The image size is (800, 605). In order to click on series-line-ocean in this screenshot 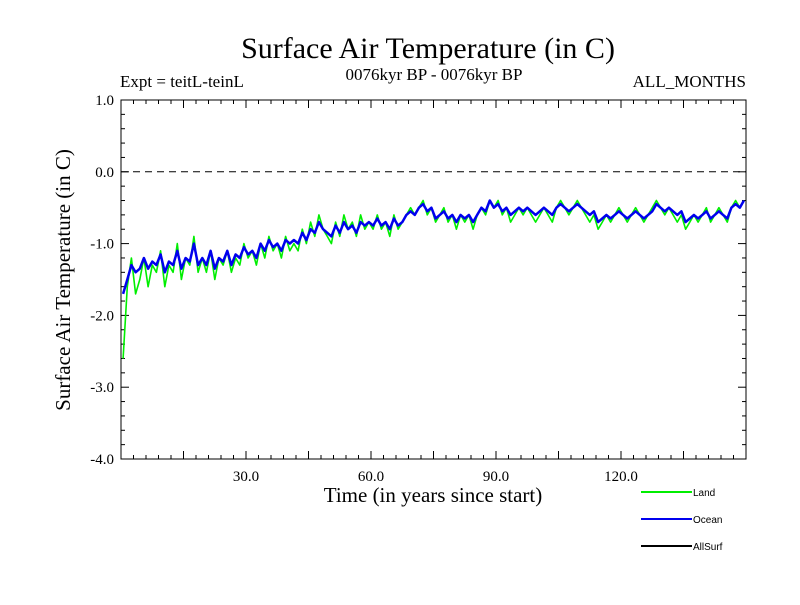, I will do `click(433, 247)`.